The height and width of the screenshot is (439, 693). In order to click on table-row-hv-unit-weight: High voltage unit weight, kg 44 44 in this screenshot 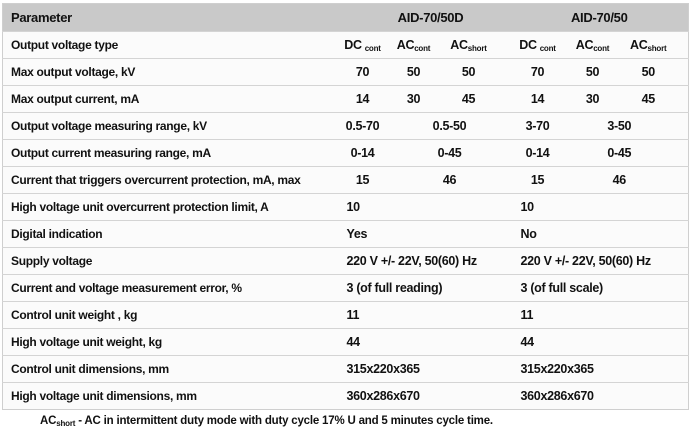, I will do `click(345, 342)`.